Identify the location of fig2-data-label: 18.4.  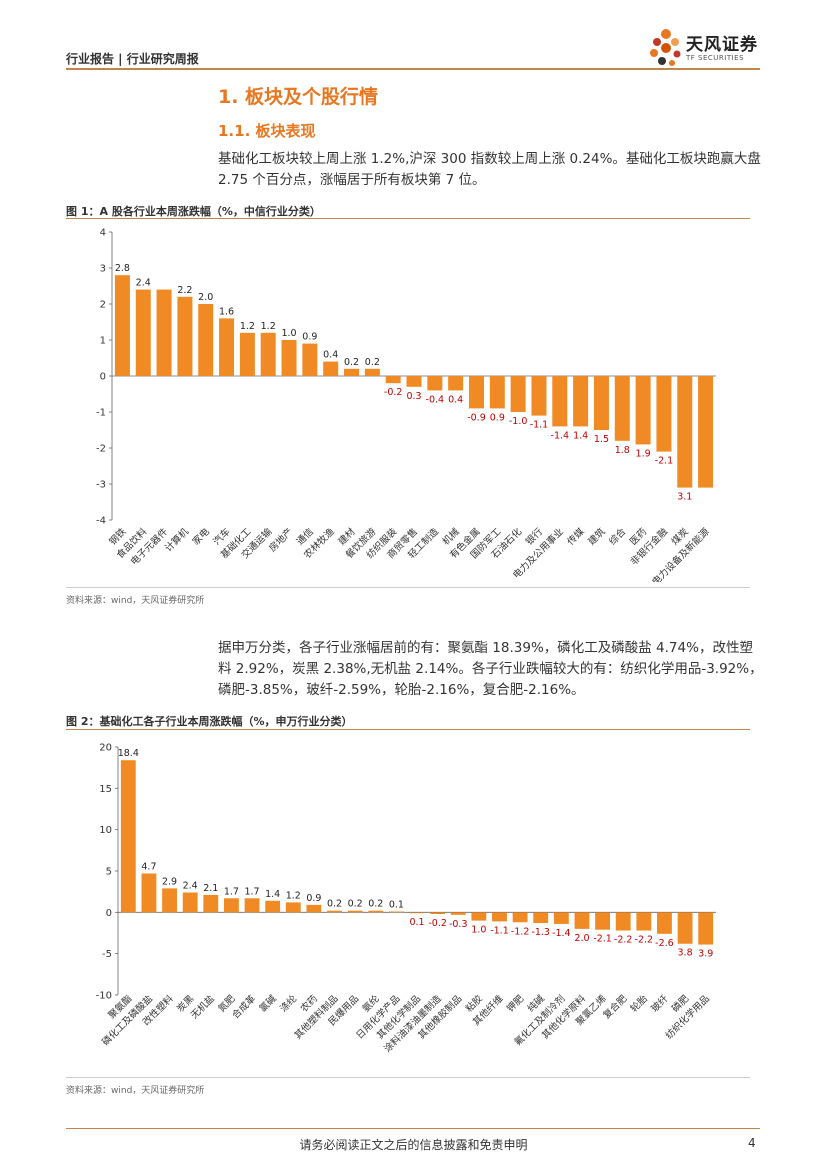
(128, 753).